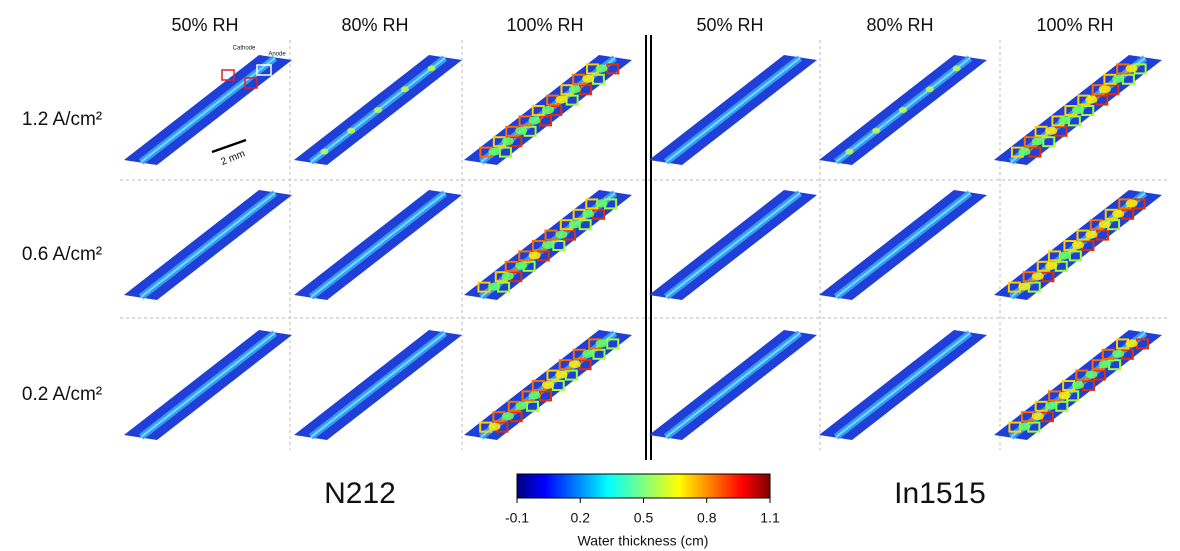 Image resolution: width=1180 pixels, height=551 pixels. Describe the element at coordinates (940, 493) in the screenshot. I see `group-label: In1515` at that location.